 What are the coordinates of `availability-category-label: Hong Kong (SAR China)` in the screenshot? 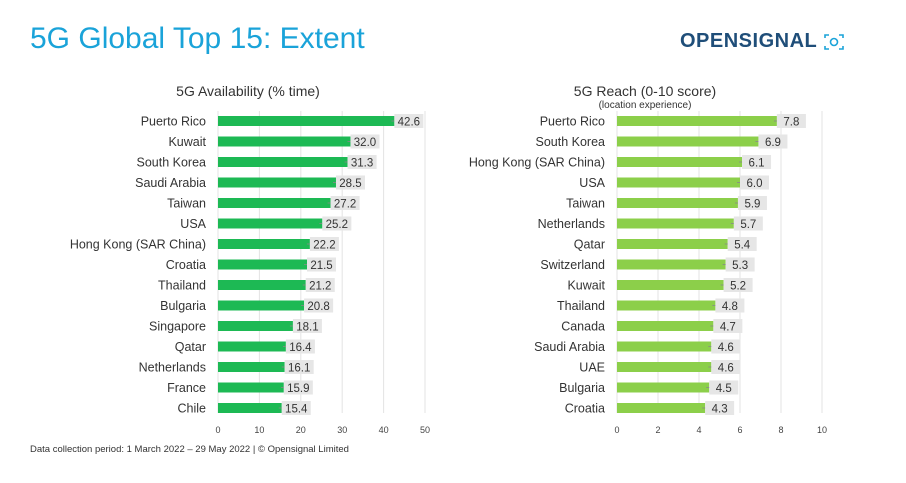 It's located at (138, 245).